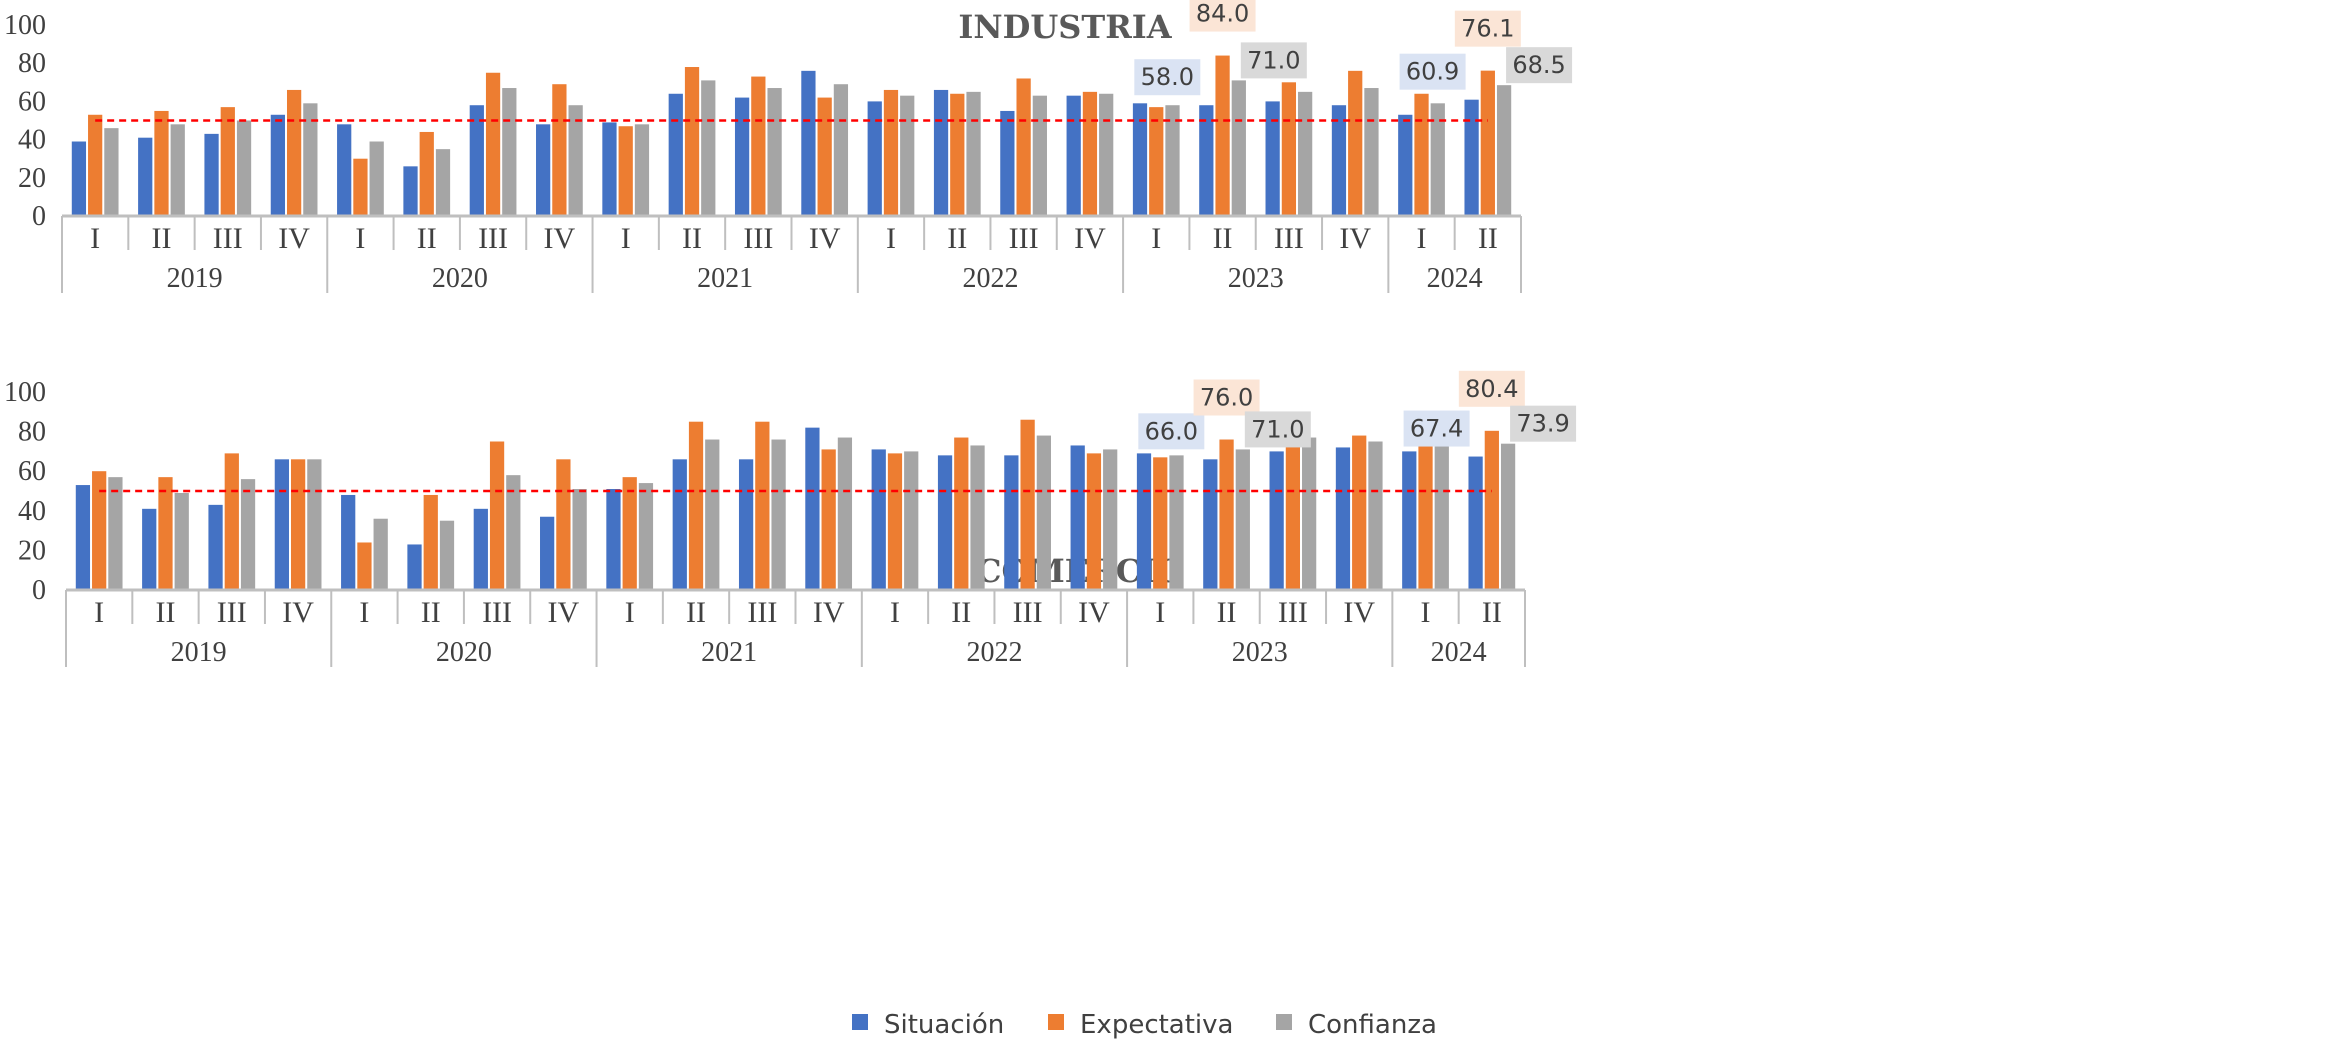 The image size is (2329, 1039). Describe the element at coordinates (1056, 1022) in the screenshot. I see `legend-swatch-expectativa` at that location.